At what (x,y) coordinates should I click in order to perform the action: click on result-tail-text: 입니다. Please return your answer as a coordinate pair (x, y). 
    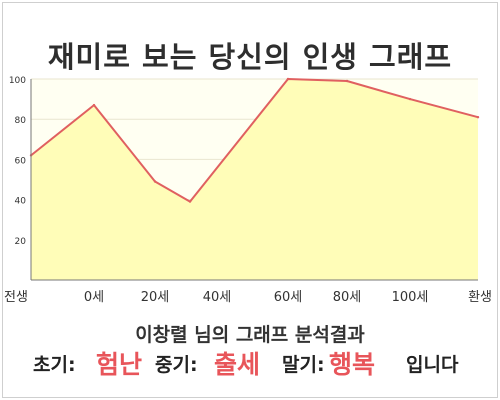
    Looking at the image, I should click on (432, 365).